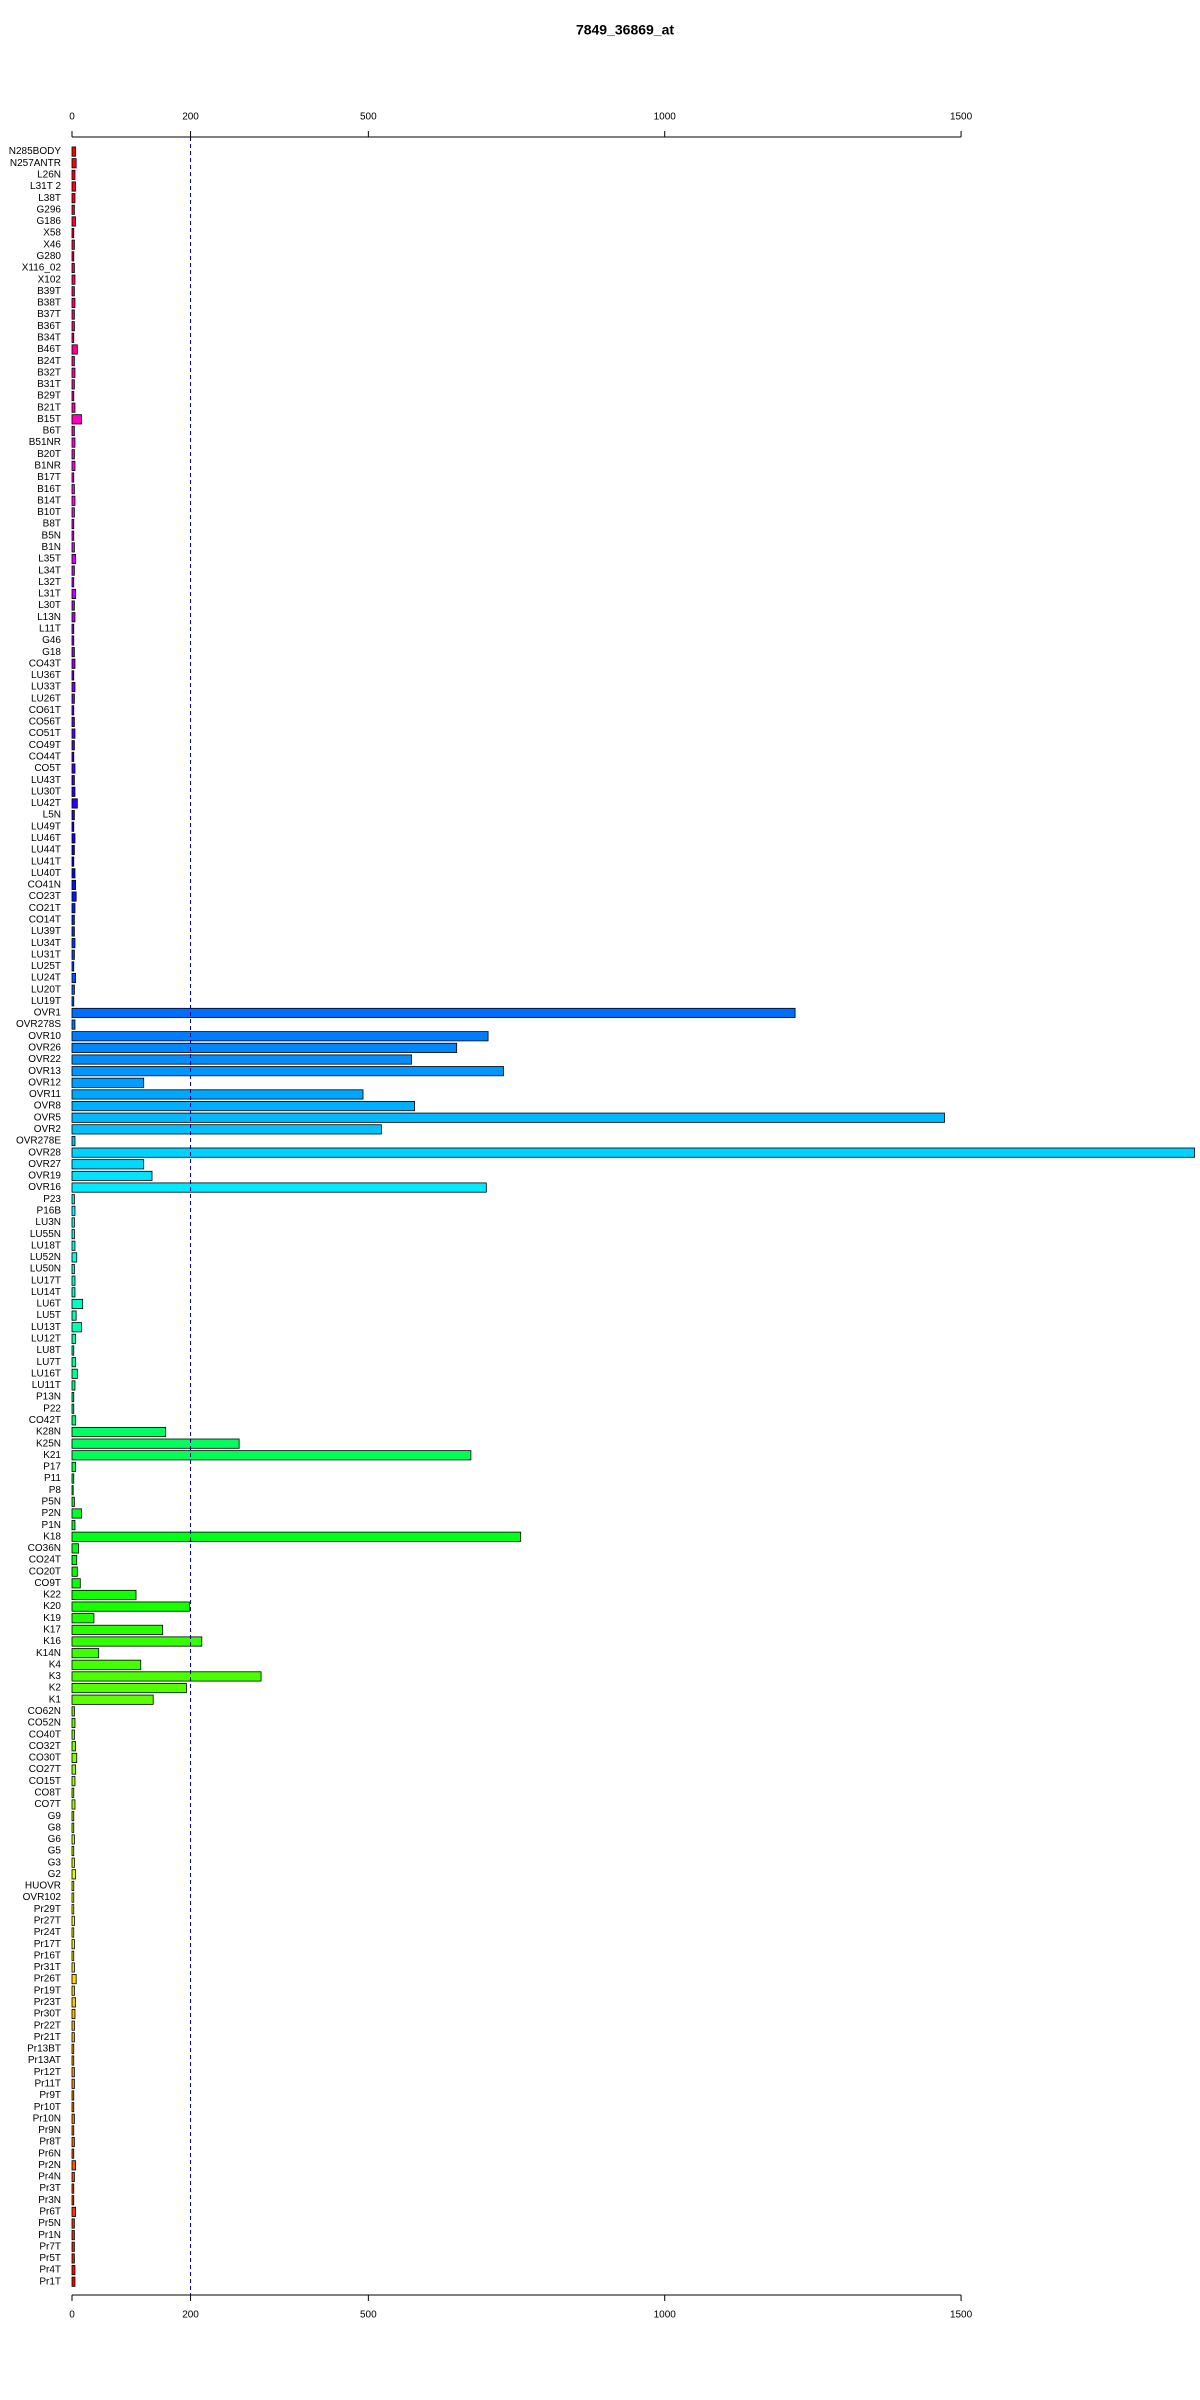 Image resolution: width=1200 pixels, height=2400 pixels. What do you see at coordinates (46, 687) in the screenshot?
I see `y-tick-label: LU33T` at bounding box center [46, 687].